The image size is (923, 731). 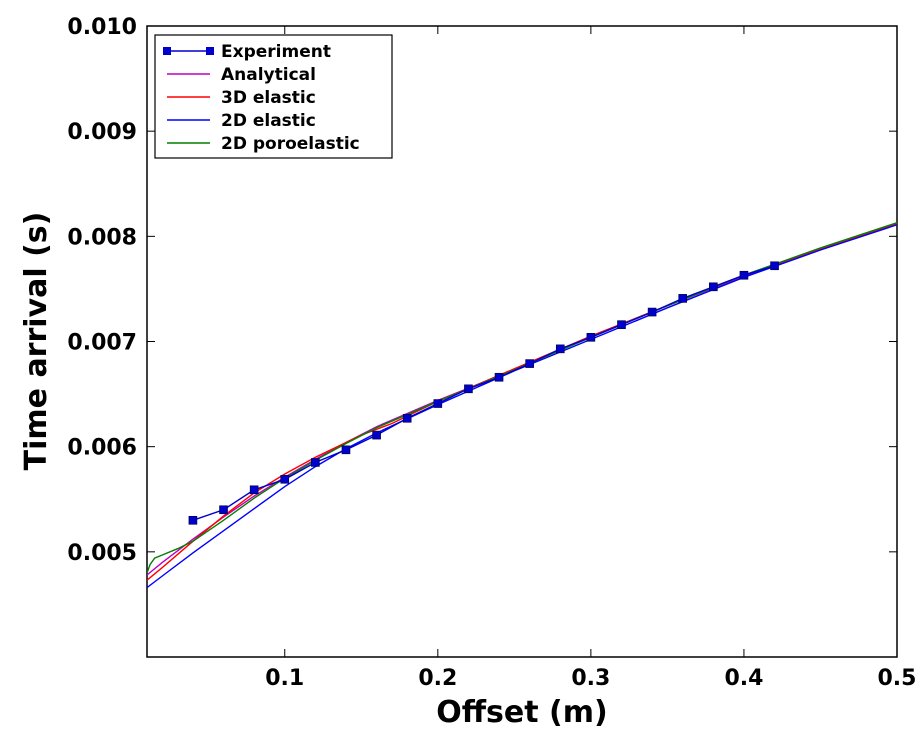 I want to click on y-tick-label: 0.009, so click(x=102, y=132).